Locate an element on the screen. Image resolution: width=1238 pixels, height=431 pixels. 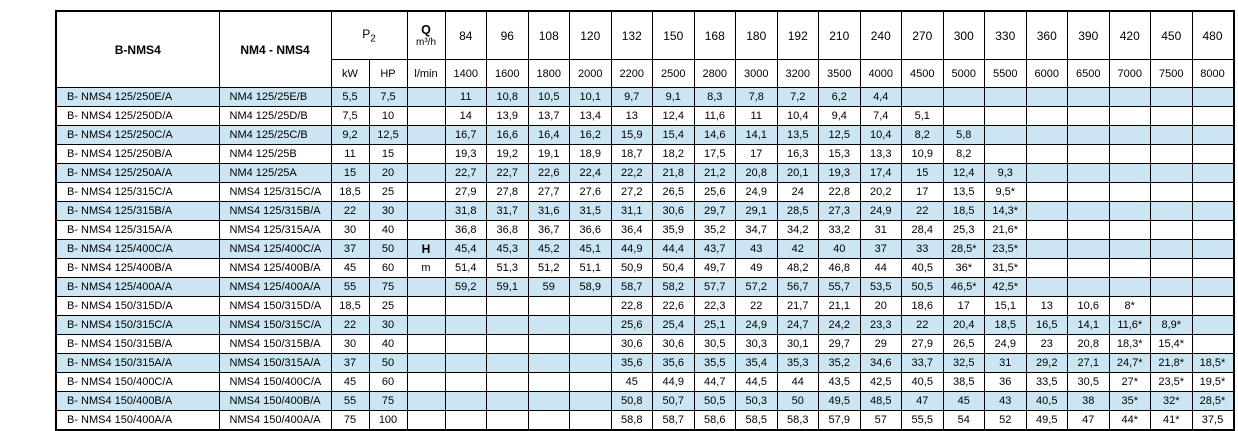
flow-m3h-header: 480 is located at coordinates (1212, 35).